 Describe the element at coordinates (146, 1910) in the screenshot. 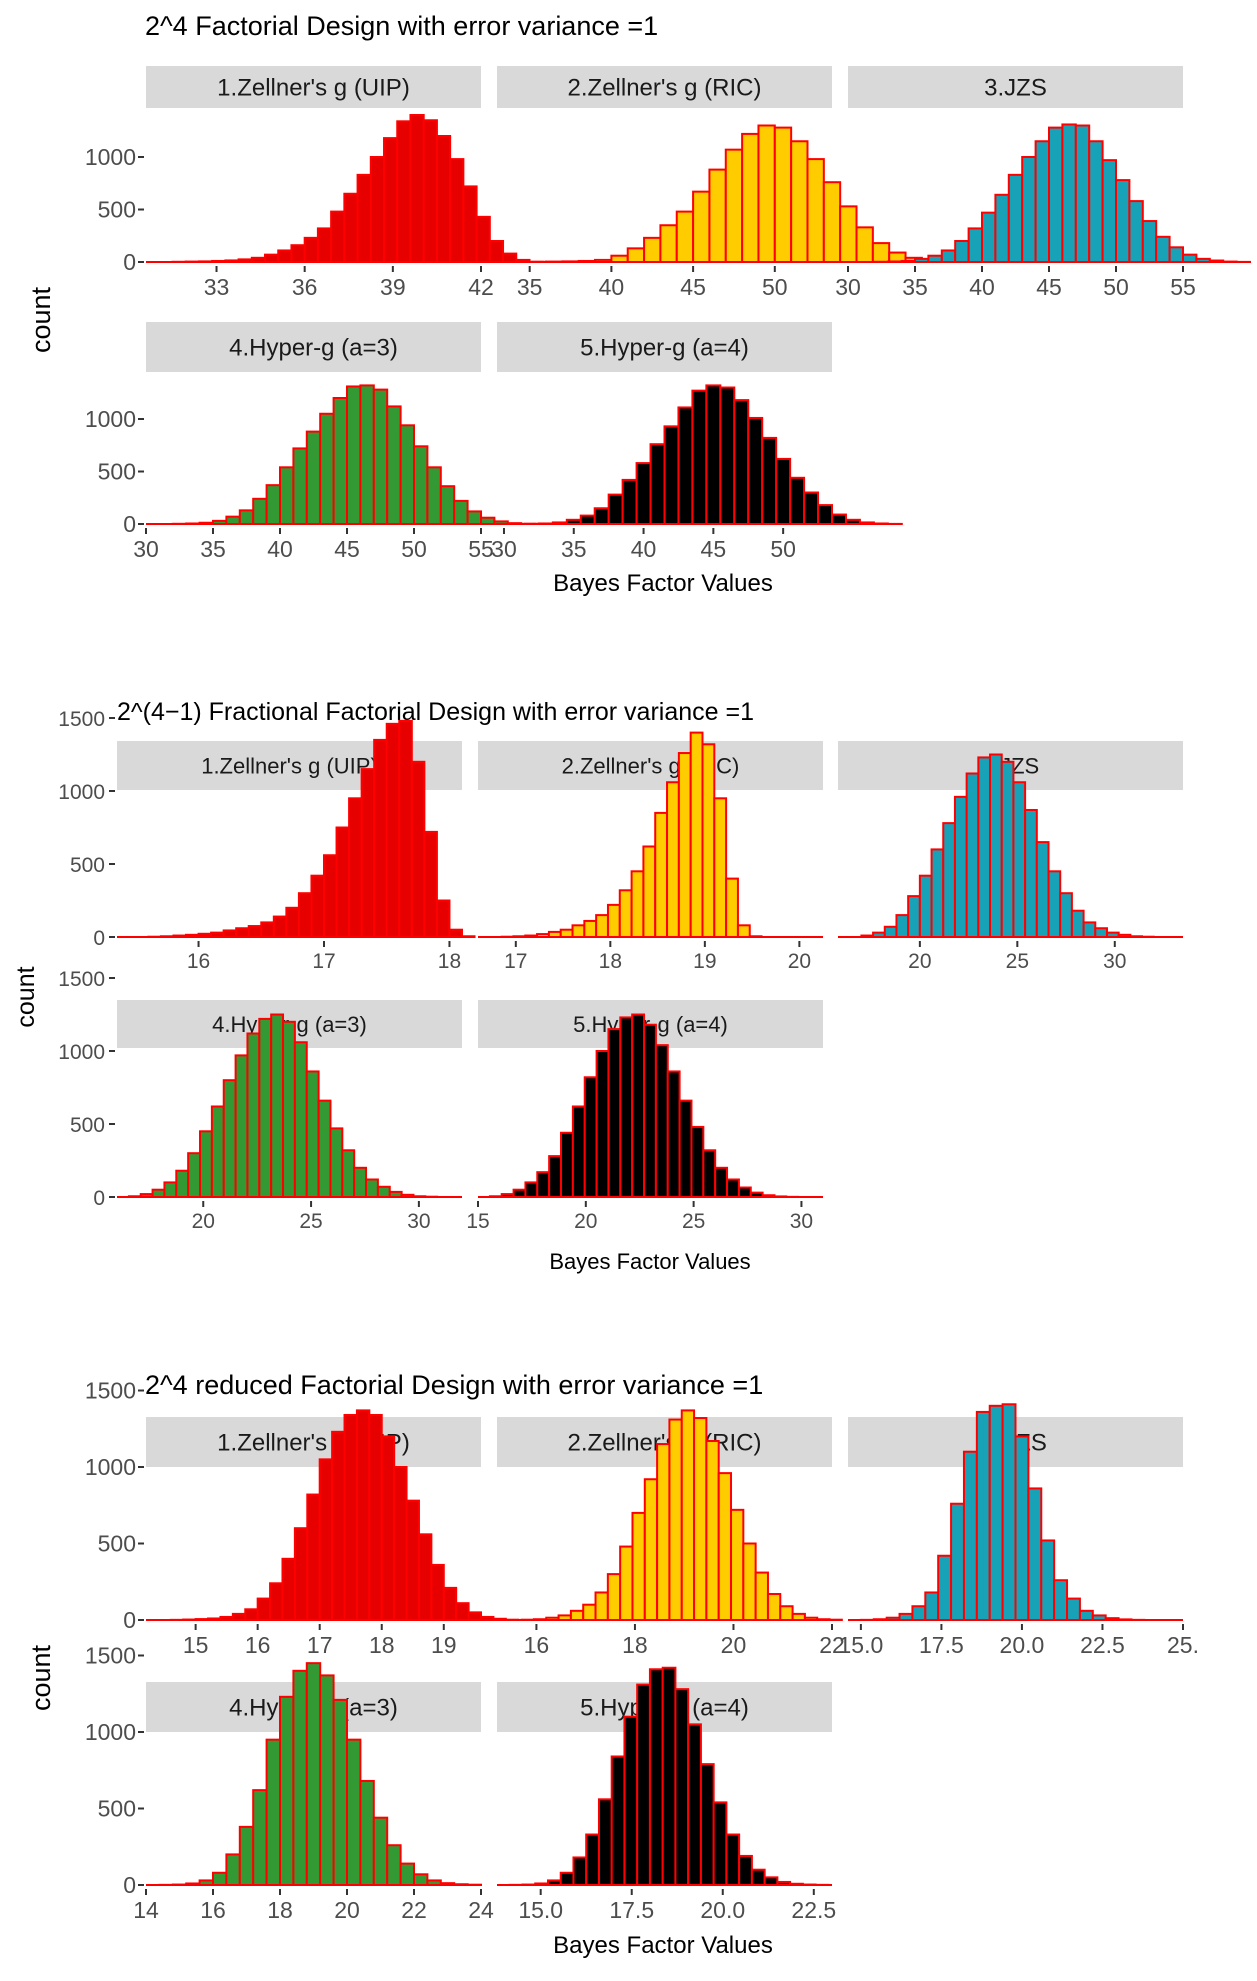

I see `x-tick-label: 14` at that location.